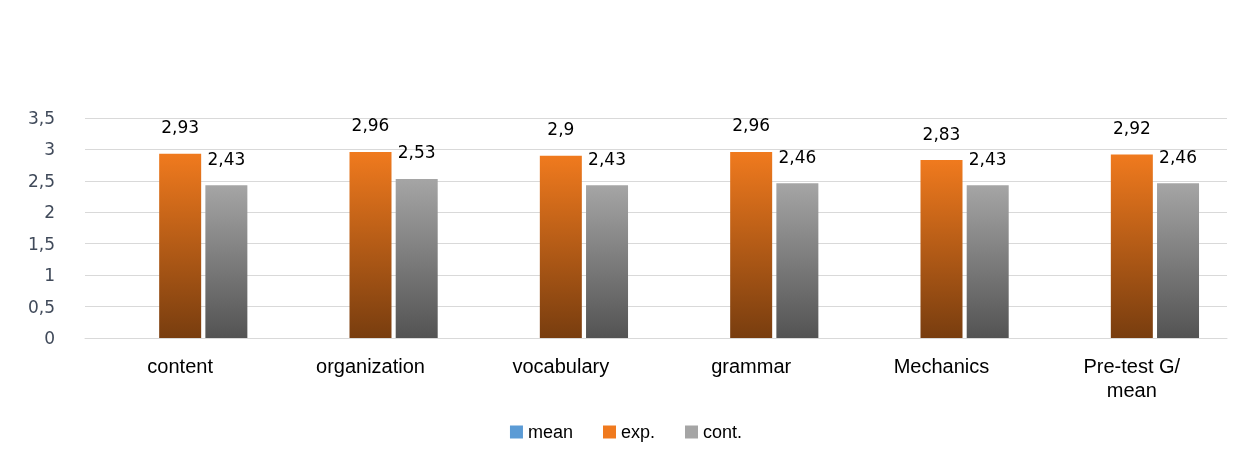 This screenshot has height=450, width=1252. I want to click on y-tick-label: 3, so click(49, 149).